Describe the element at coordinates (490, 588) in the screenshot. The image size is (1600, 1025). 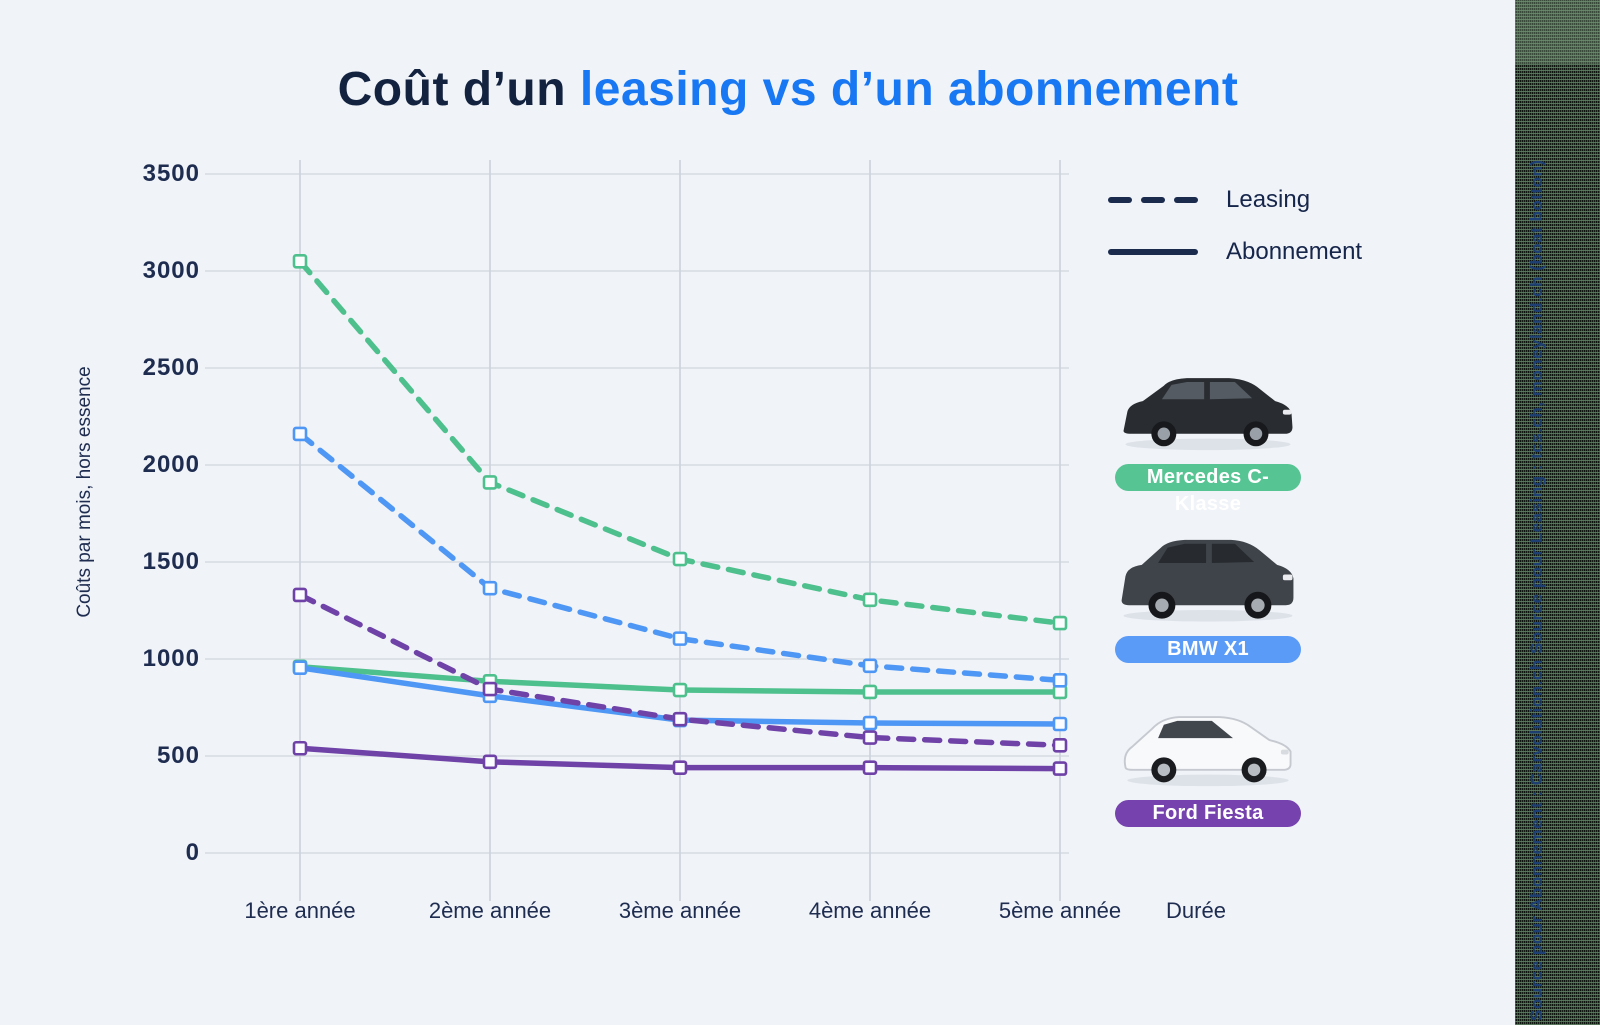
I see `data-point-bmw-leasing-2ème année` at that location.